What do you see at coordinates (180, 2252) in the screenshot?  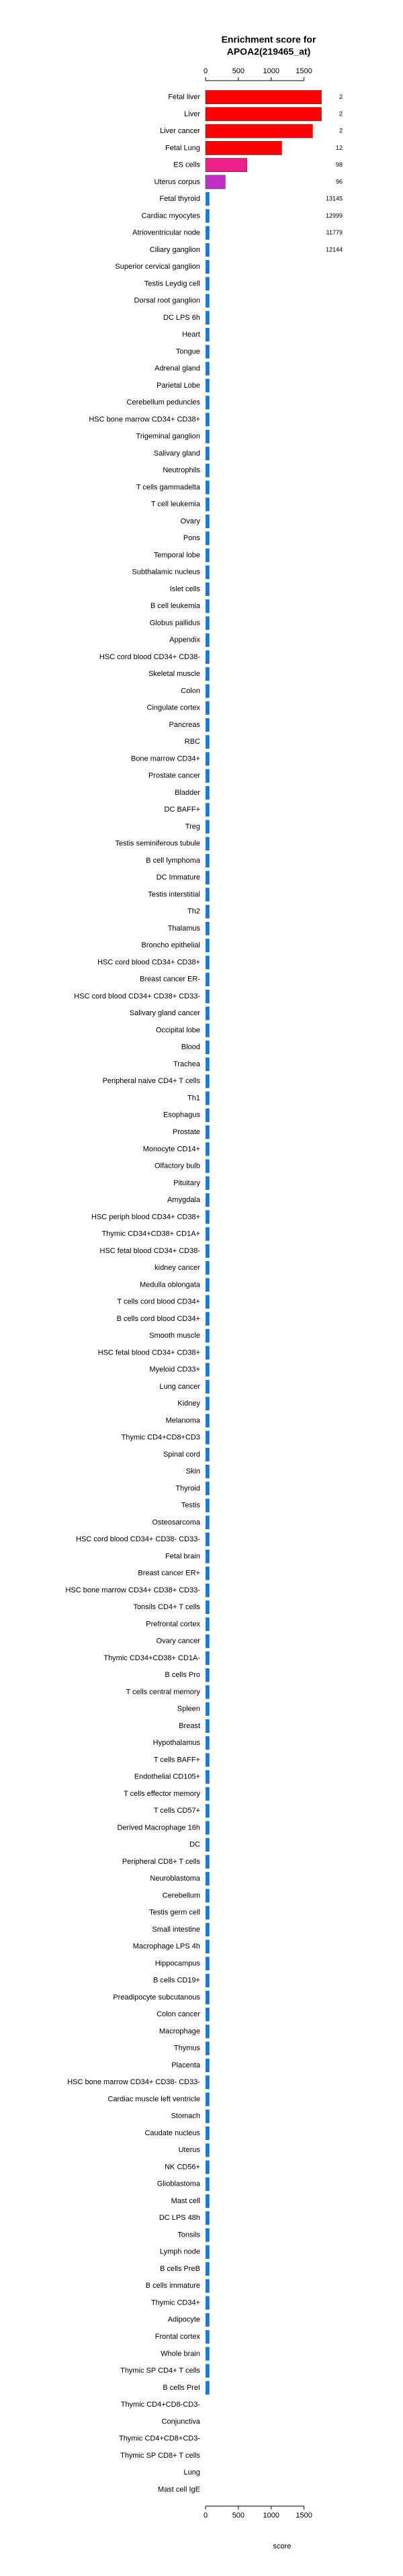 I see `y-tick-label: Lymph node` at bounding box center [180, 2252].